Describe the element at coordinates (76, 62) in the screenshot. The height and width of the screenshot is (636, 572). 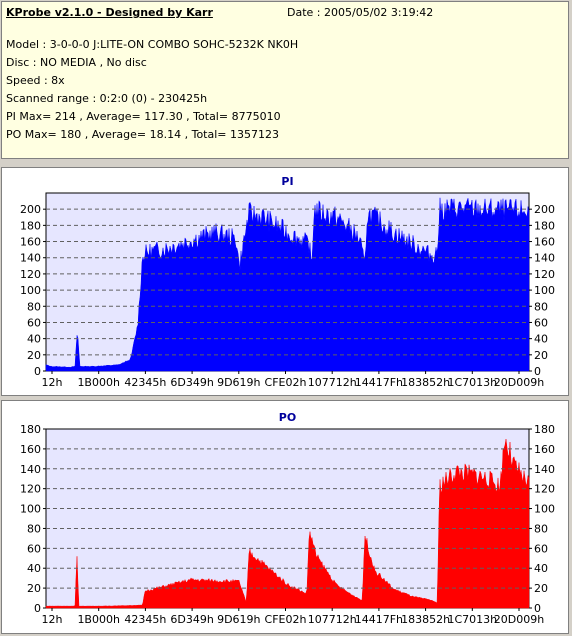
I see `disc-line: Disc : NO MEDIA , No disc` at that location.